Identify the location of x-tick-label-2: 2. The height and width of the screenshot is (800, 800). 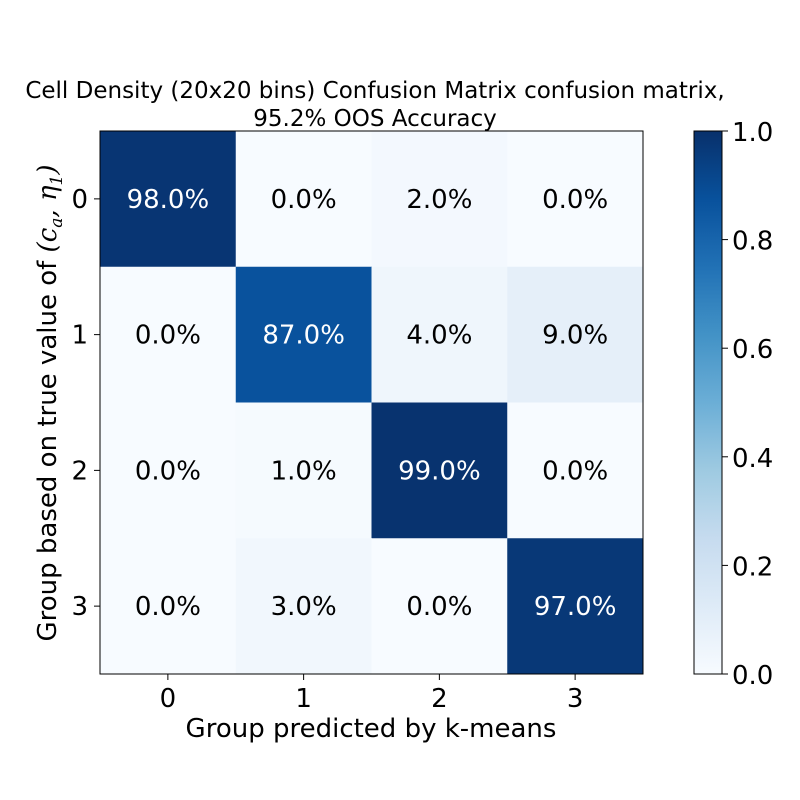
(439, 699).